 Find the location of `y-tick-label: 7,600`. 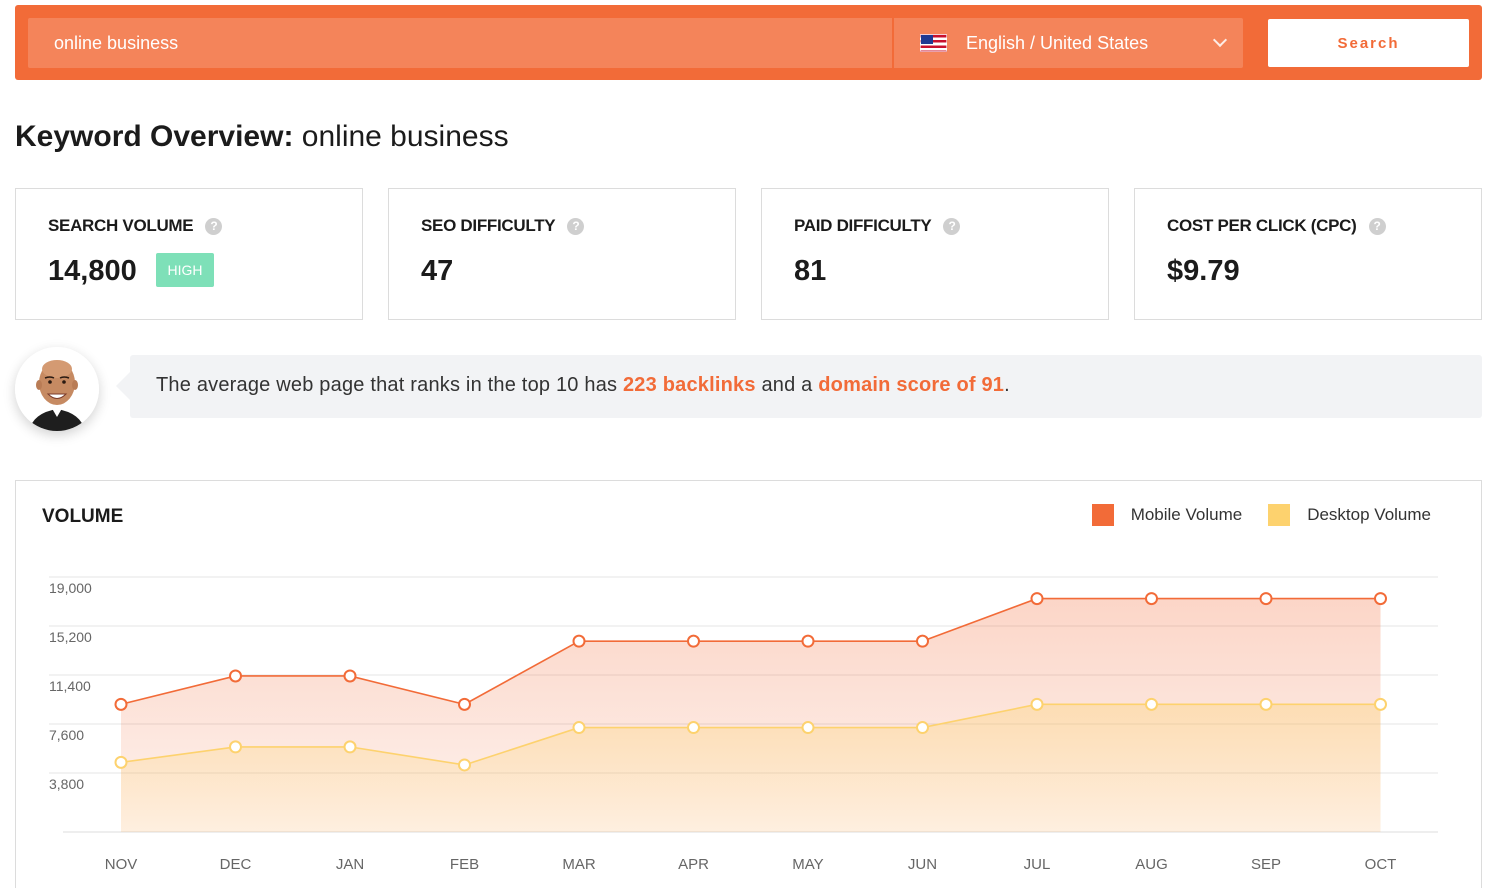

y-tick-label: 7,600 is located at coordinates (66, 735).